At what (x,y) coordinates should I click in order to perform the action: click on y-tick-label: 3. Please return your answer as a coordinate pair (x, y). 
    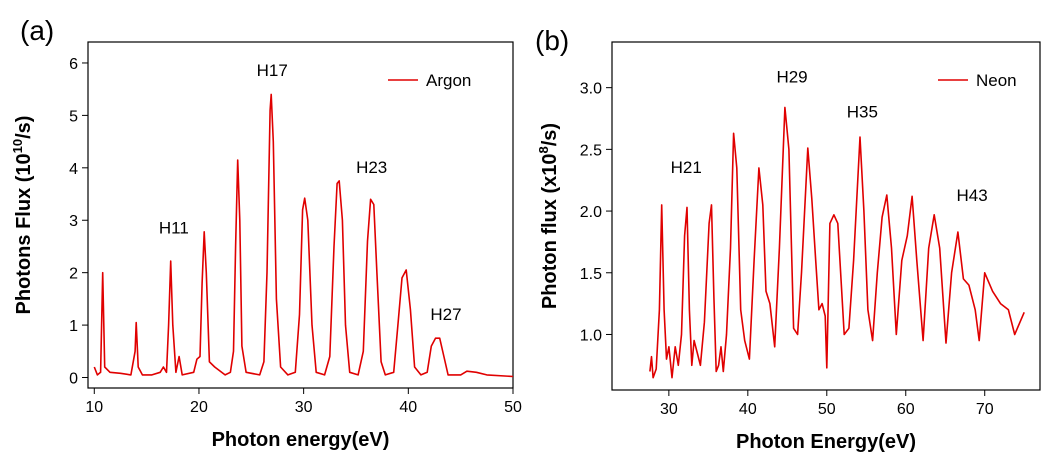
    Looking at the image, I should click on (73, 221).